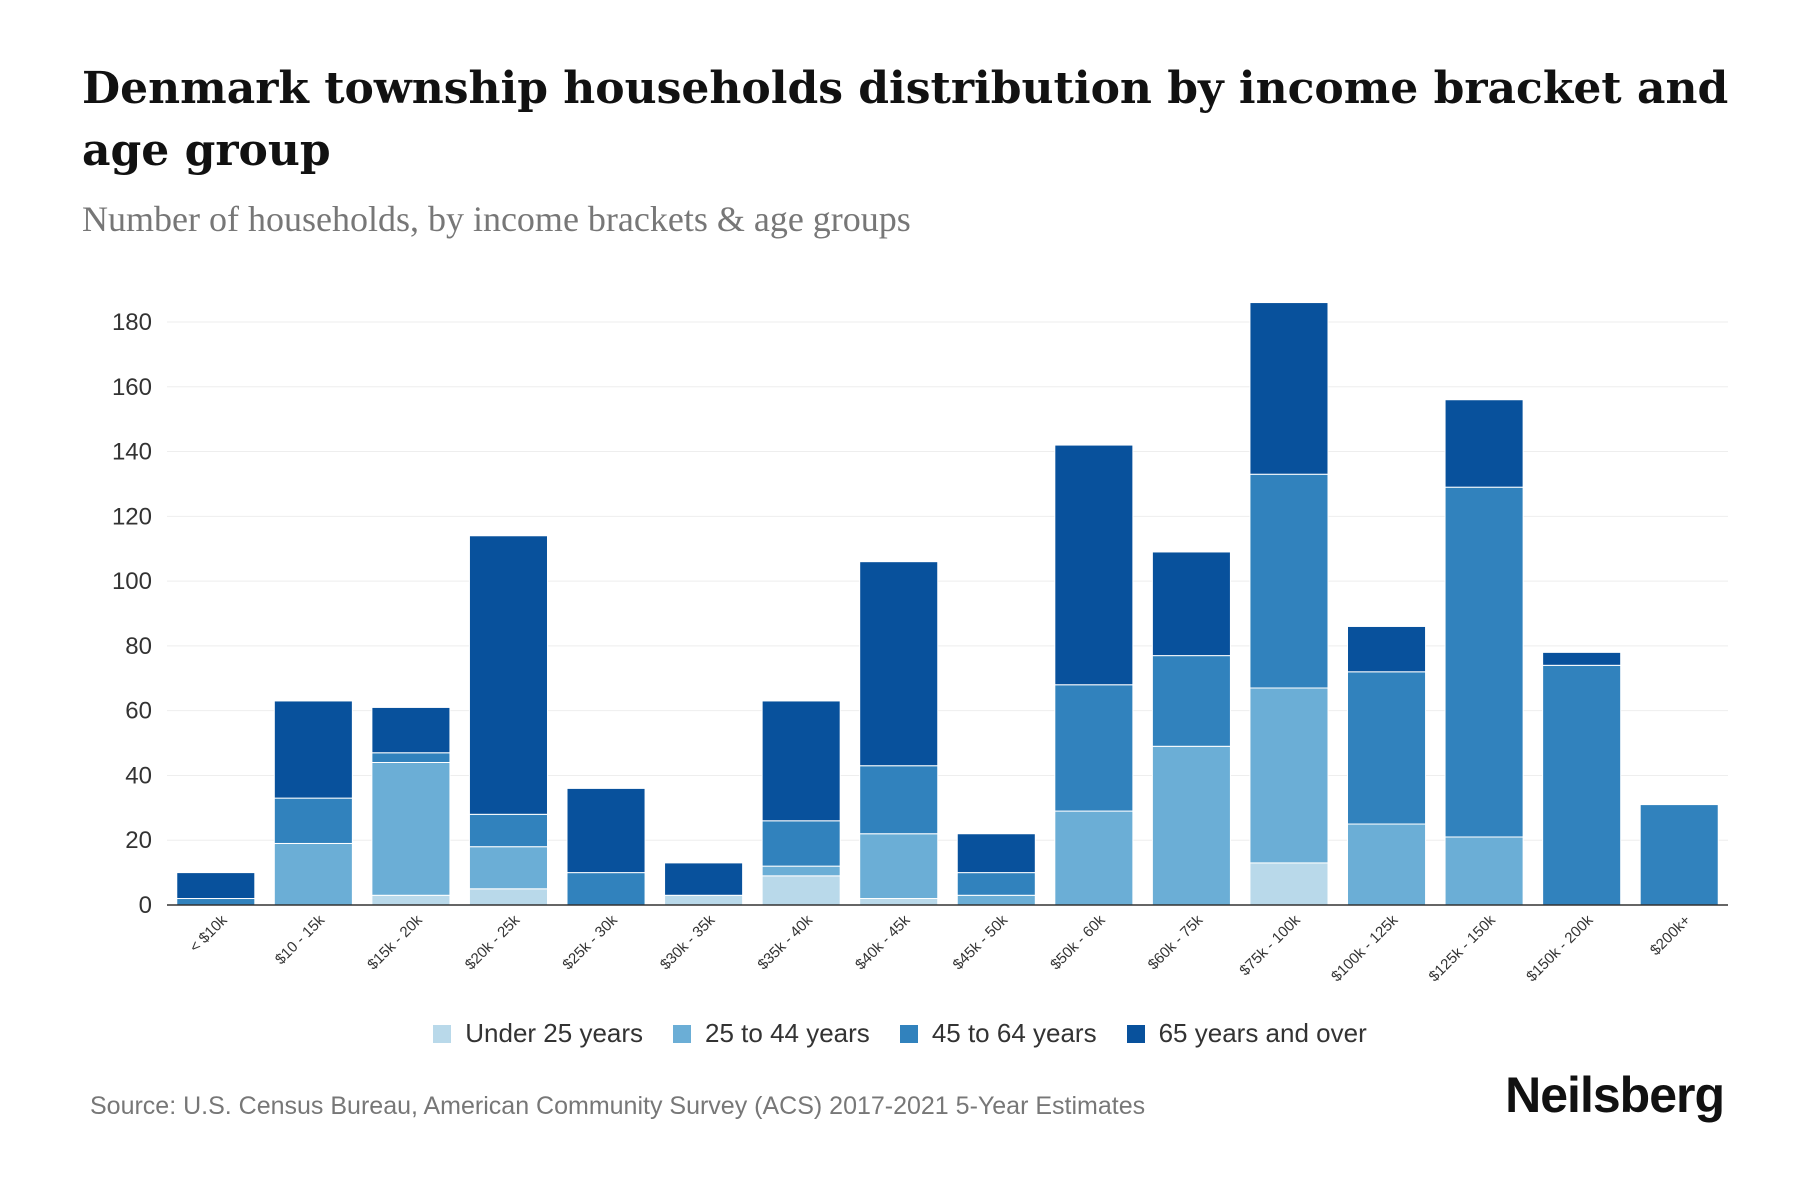 Image resolution: width=1800 pixels, height=1200 pixels. What do you see at coordinates (1270, 945) in the screenshot?
I see `x-tick-label: $75k - 100k` at bounding box center [1270, 945].